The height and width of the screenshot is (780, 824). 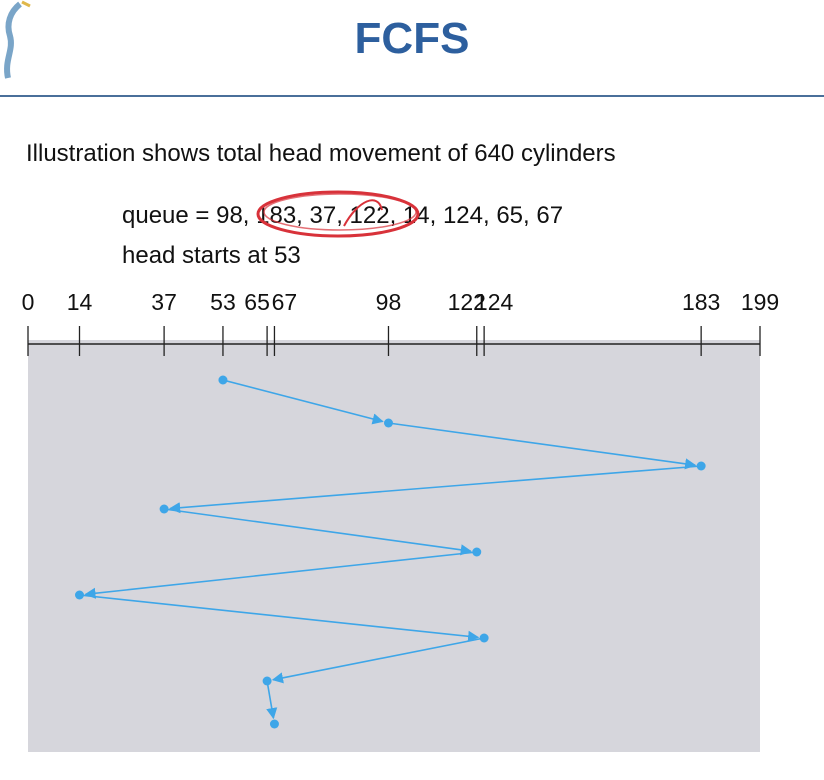 What do you see at coordinates (285, 302) in the screenshot?
I see `x-tick-label: 67` at bounding box center [285, 302].